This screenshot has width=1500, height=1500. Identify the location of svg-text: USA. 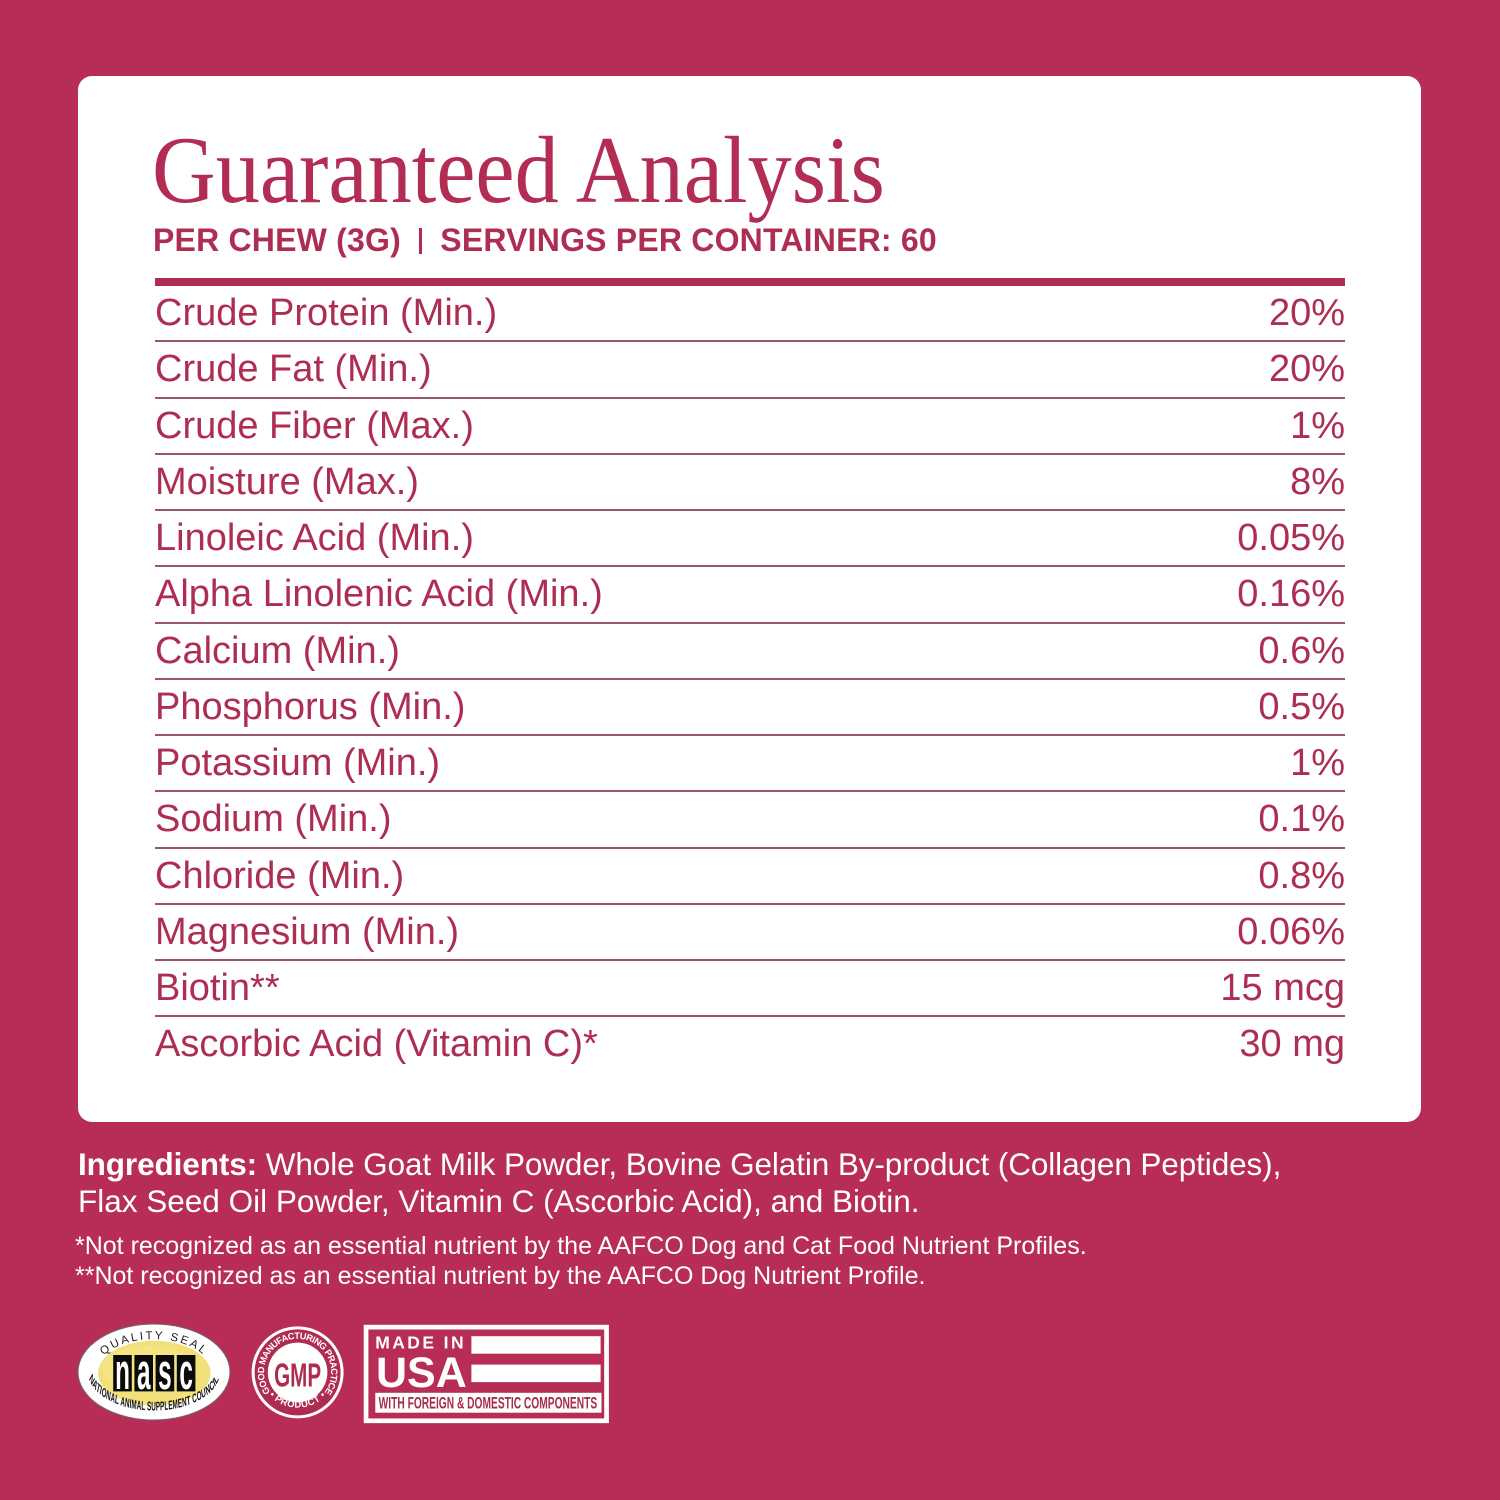
(421, 1373).